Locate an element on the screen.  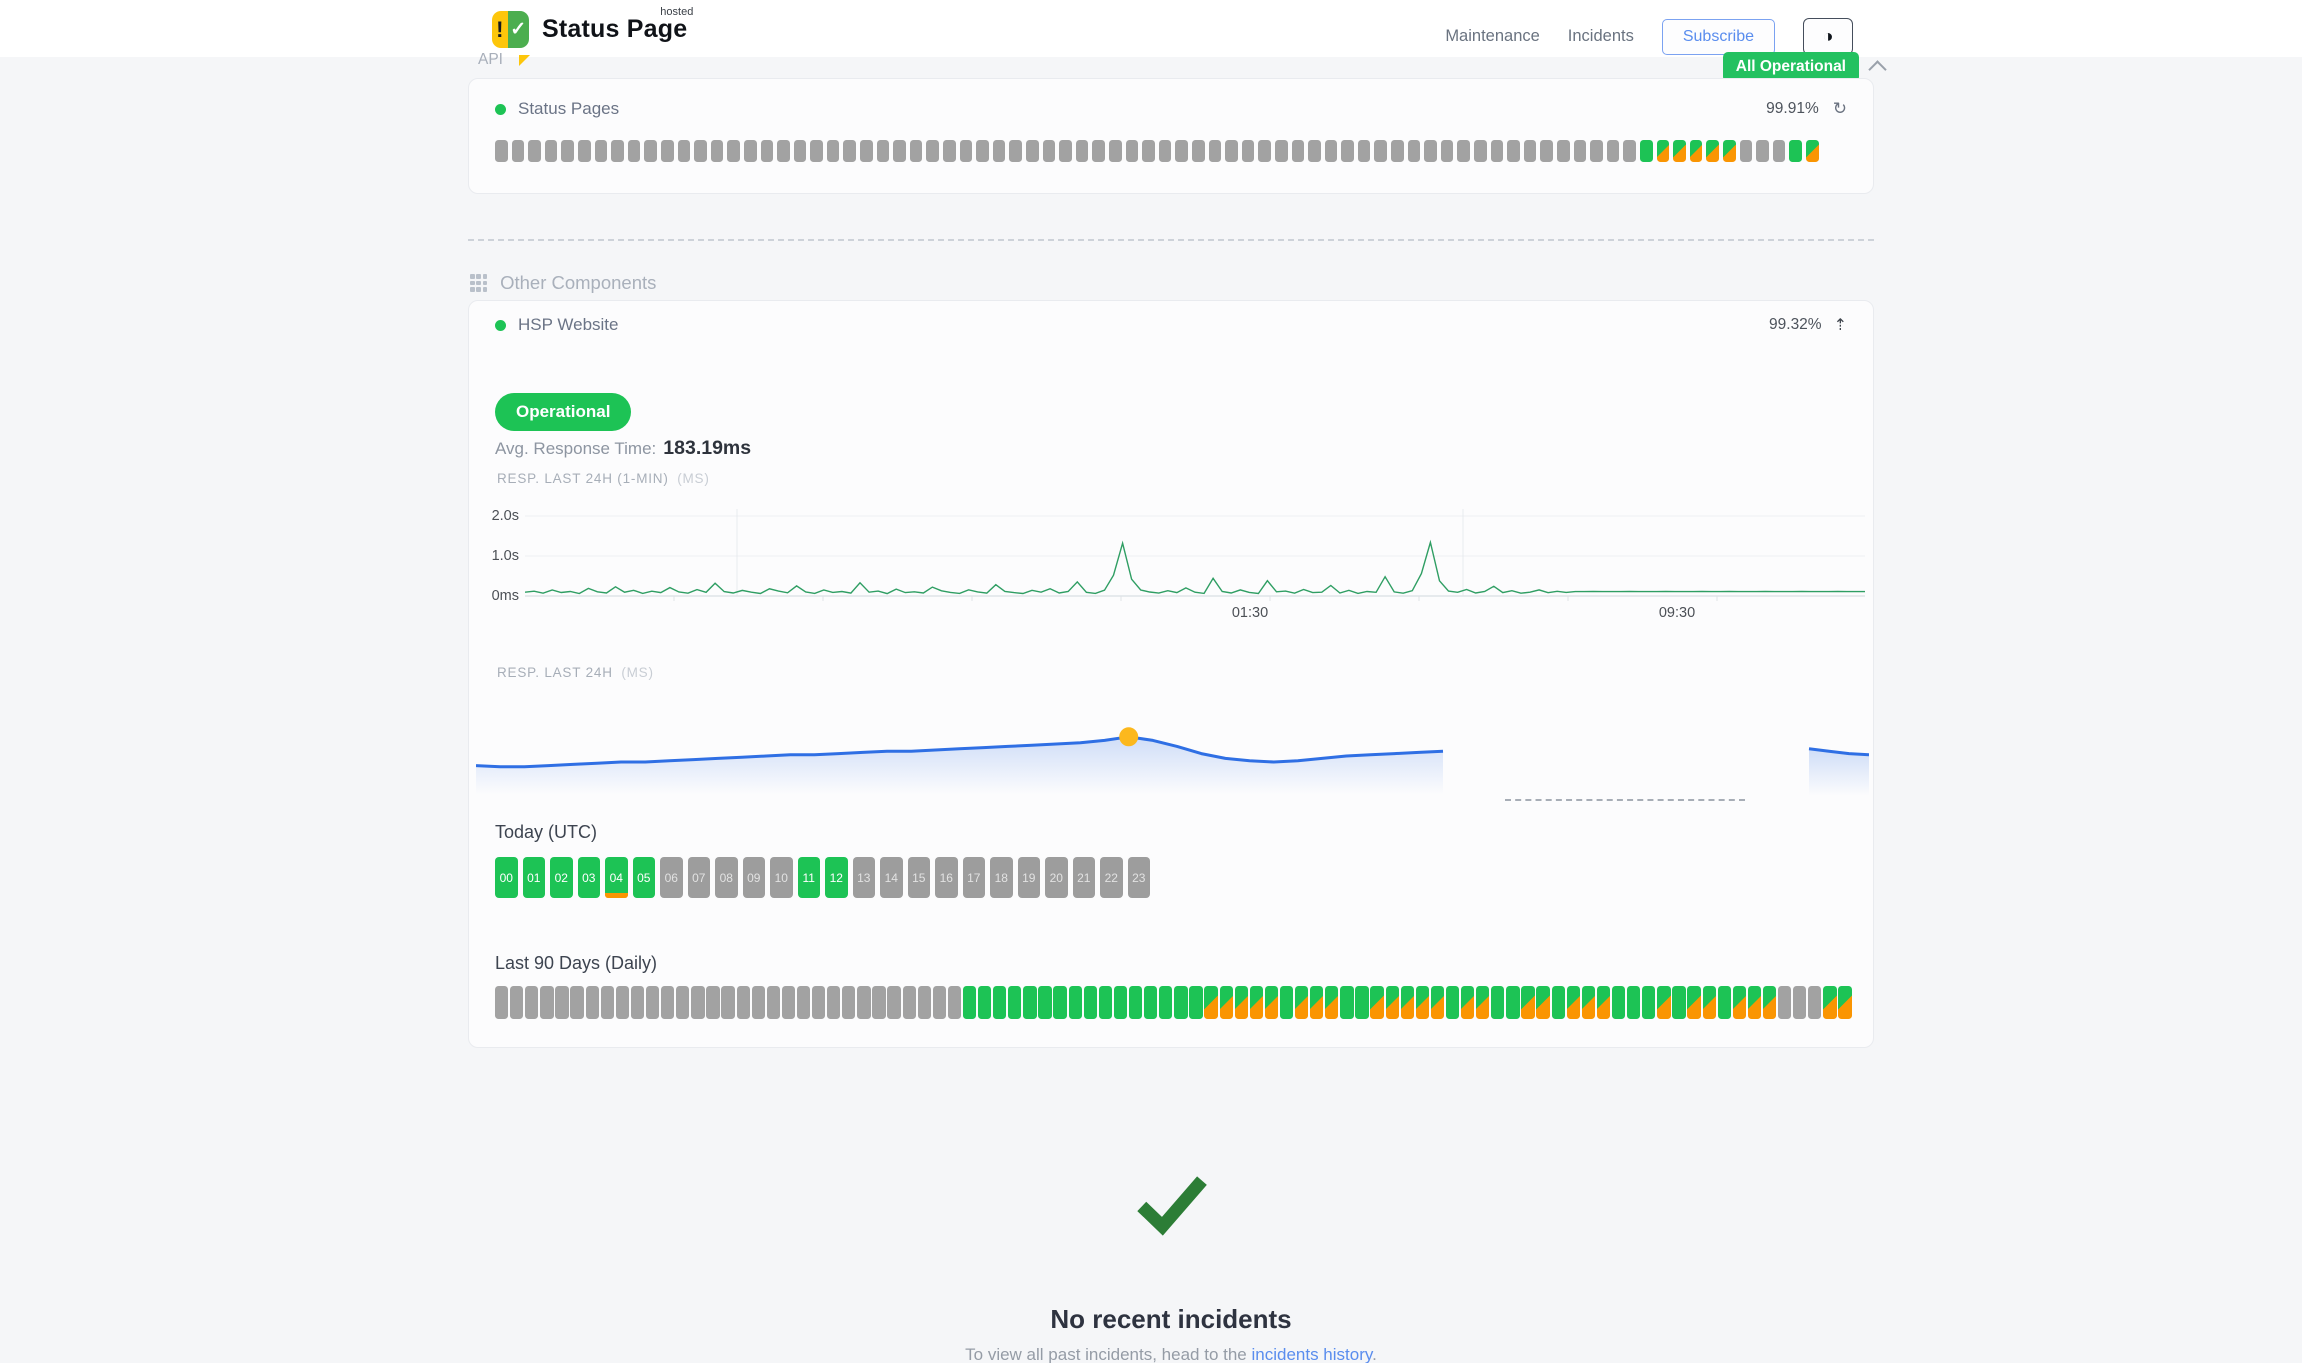
hour-cell: 07 is located at coordinates (698, 877).